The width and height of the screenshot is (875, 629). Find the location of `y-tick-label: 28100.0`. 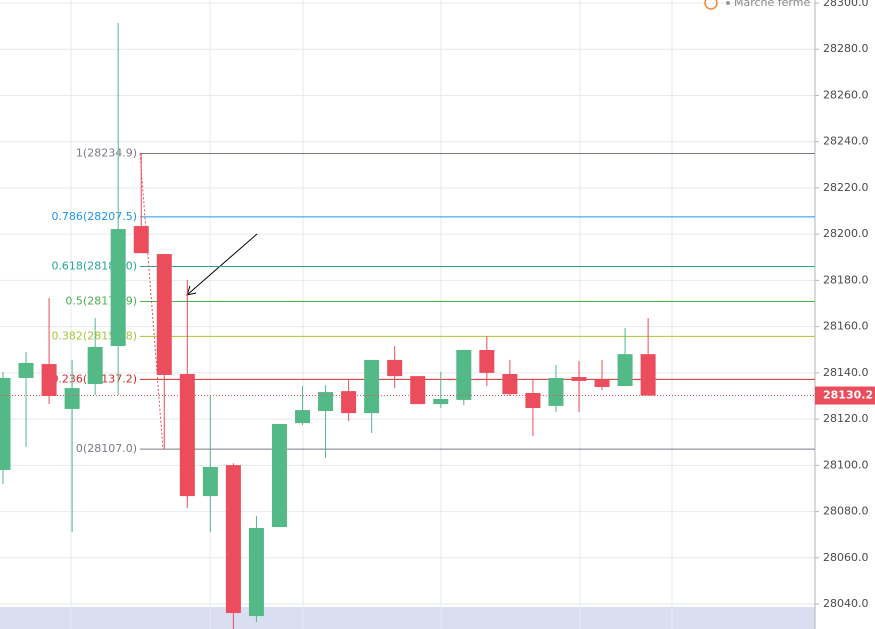

y-tick-label: 28100.0 is located at coordinates (846, 464).